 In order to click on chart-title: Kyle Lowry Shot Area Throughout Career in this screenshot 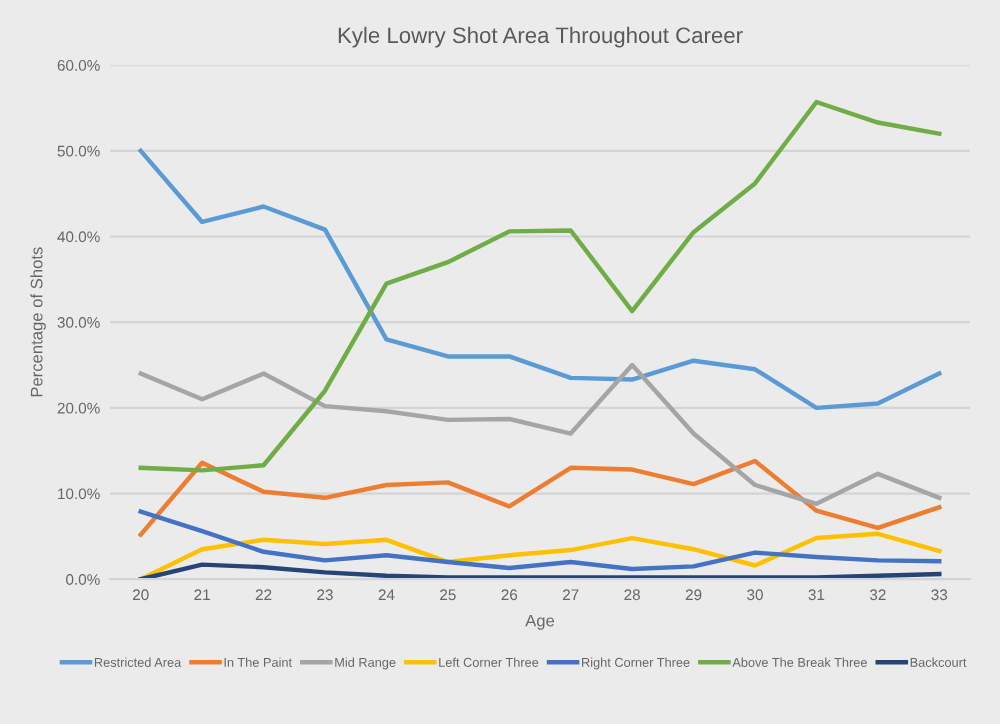, I will do `click(540, 37)`.